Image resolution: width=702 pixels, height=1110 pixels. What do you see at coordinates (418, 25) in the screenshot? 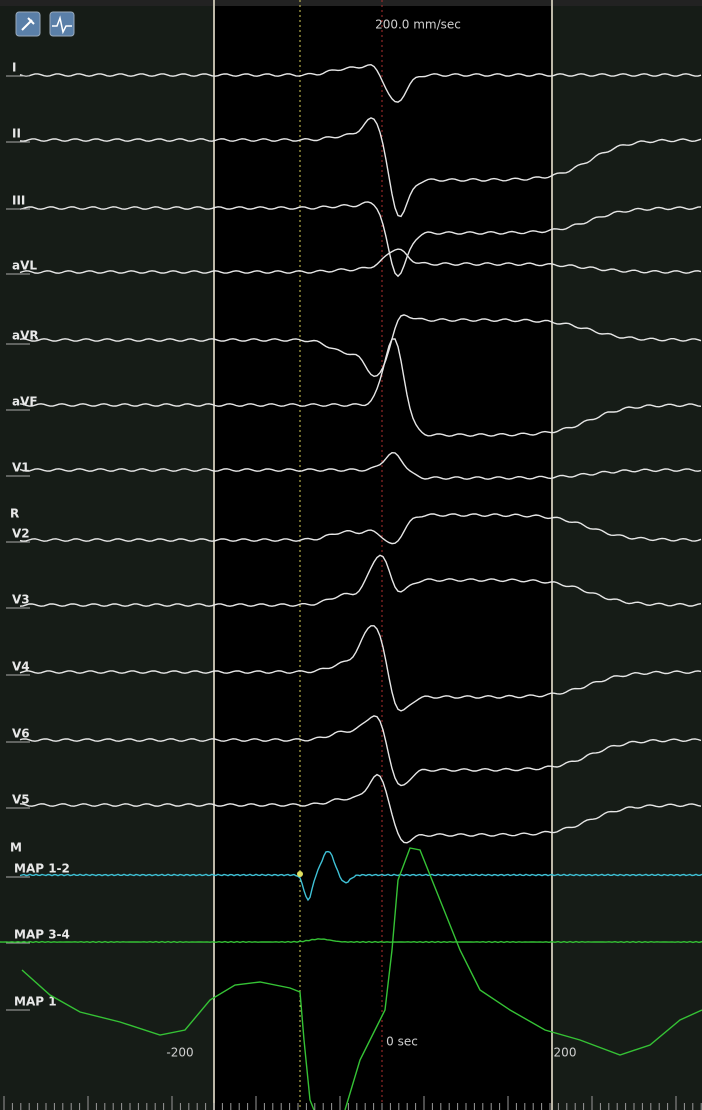
I see `sweep-speed: 200.0 mm/sec` at bounding box center [418, 25].